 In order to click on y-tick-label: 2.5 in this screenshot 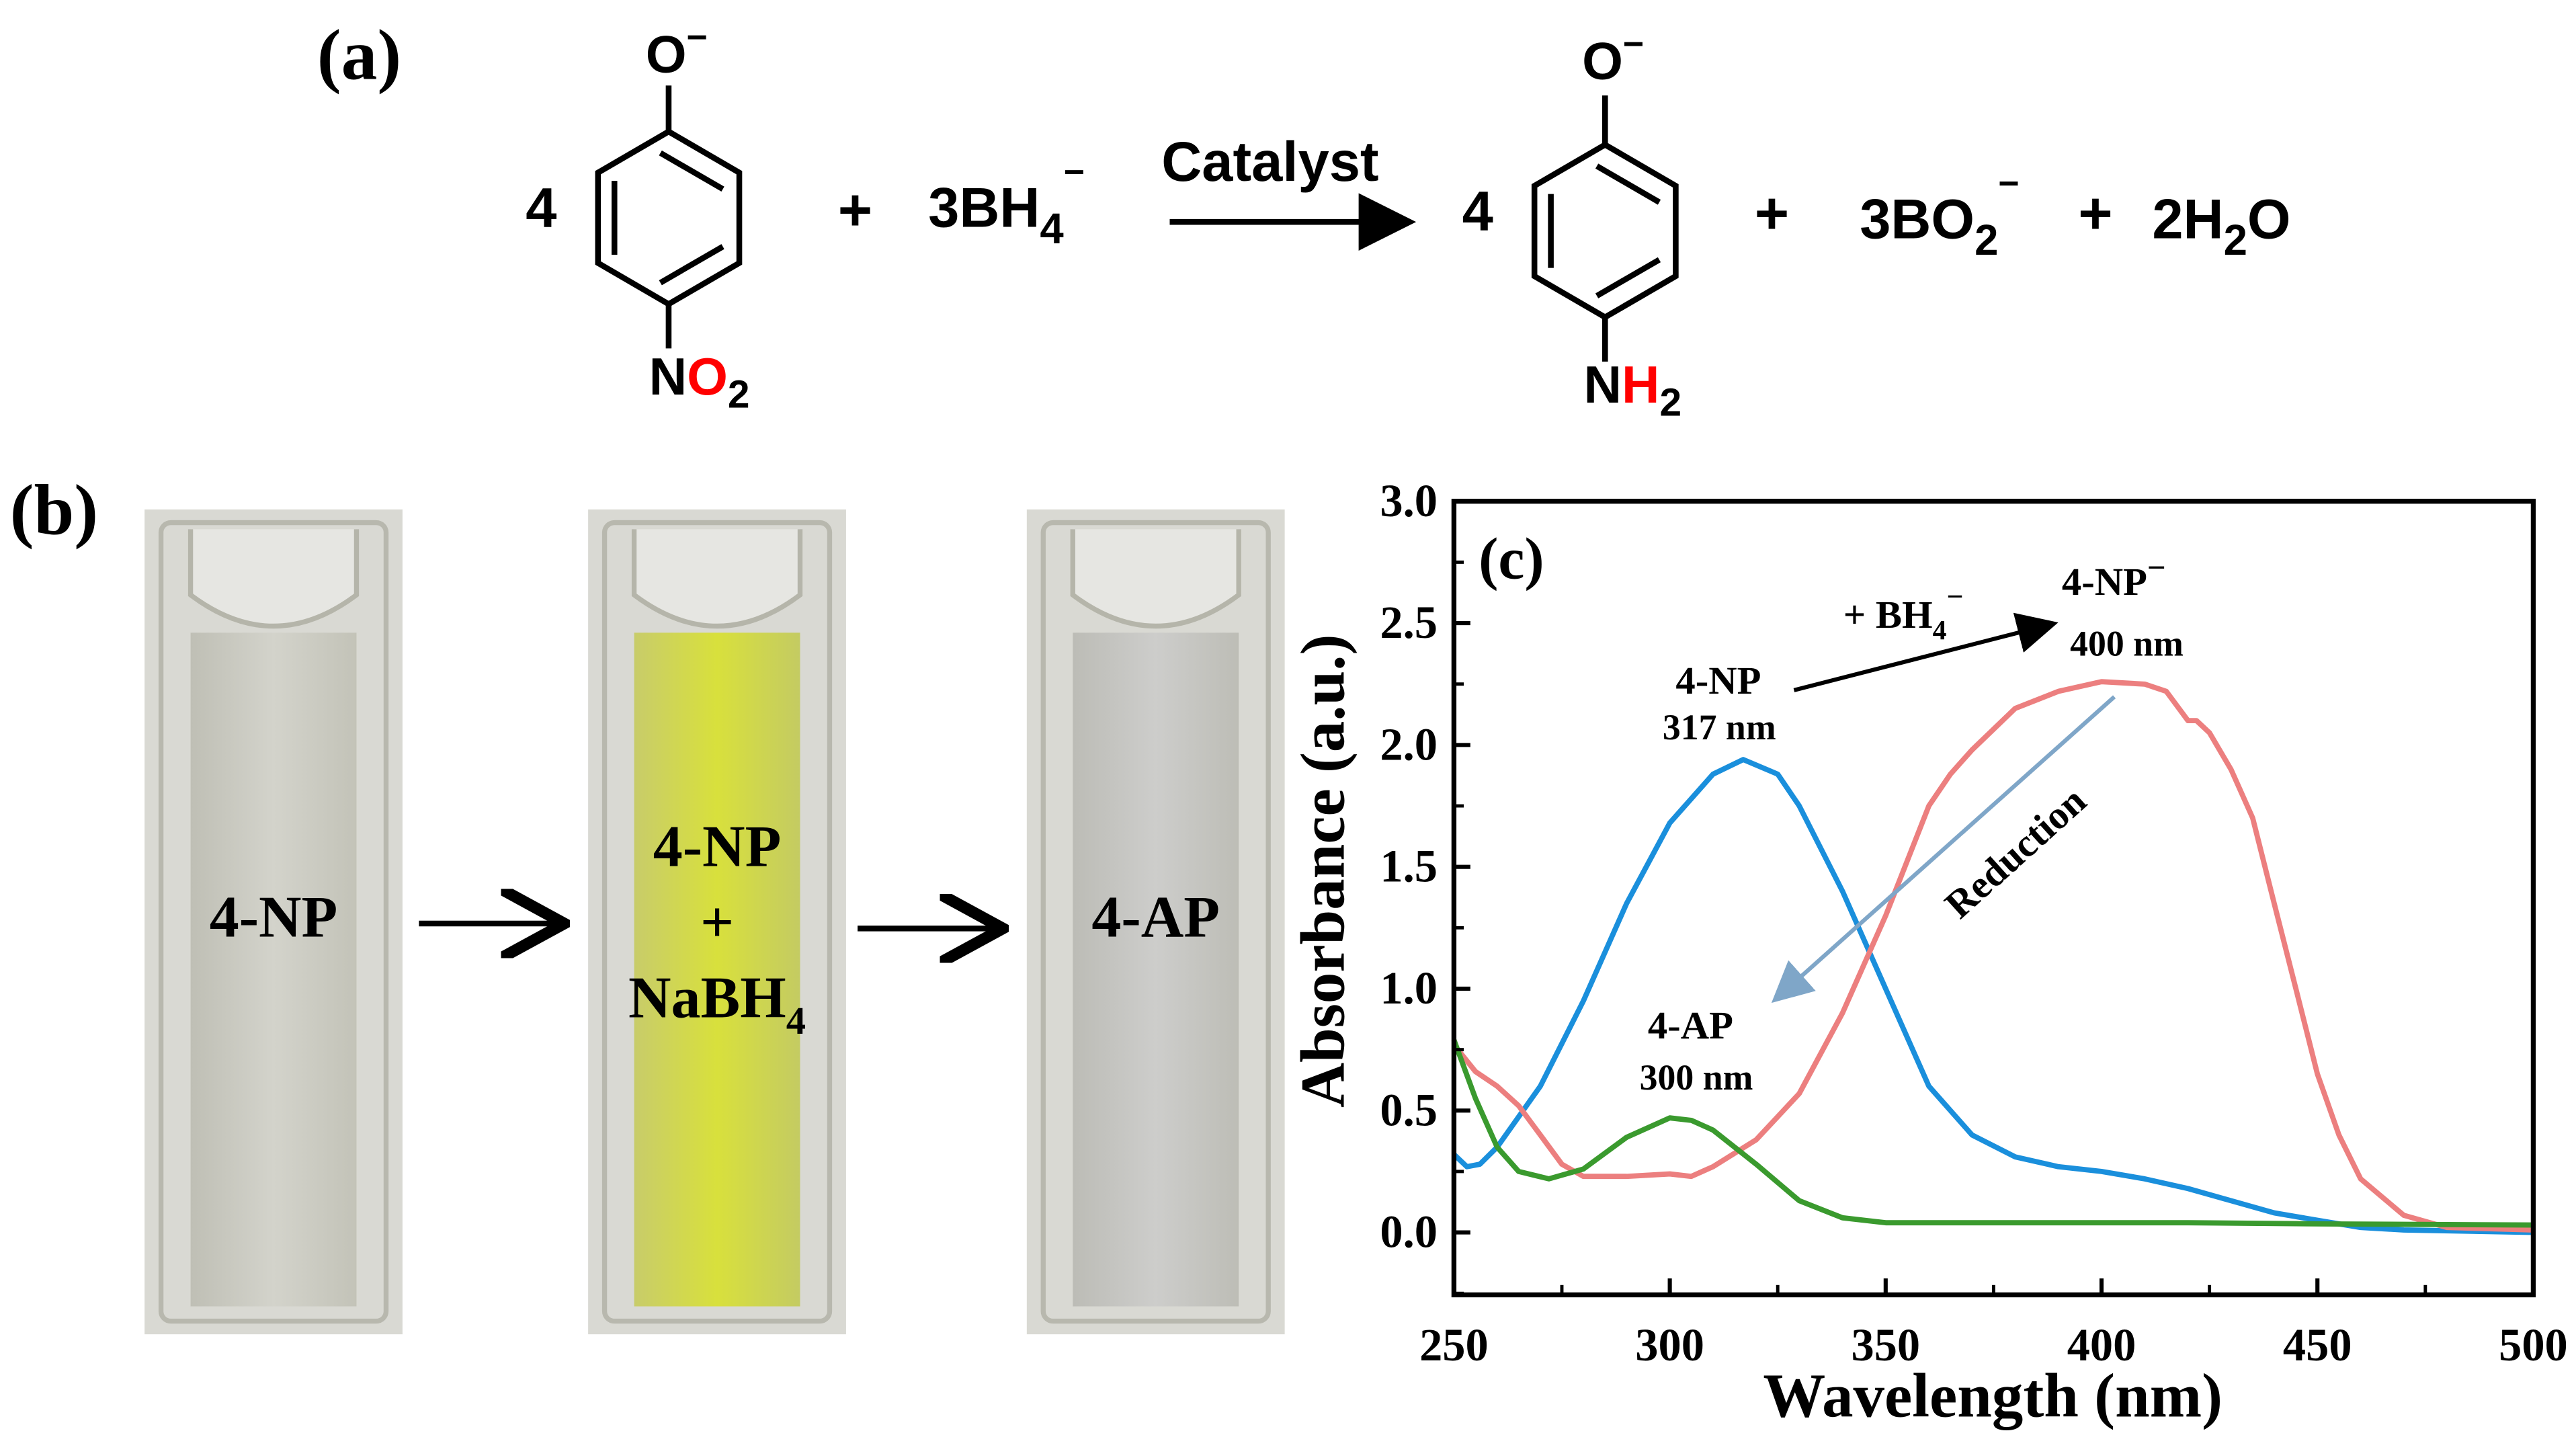, I will do `click(1409, 622)`.